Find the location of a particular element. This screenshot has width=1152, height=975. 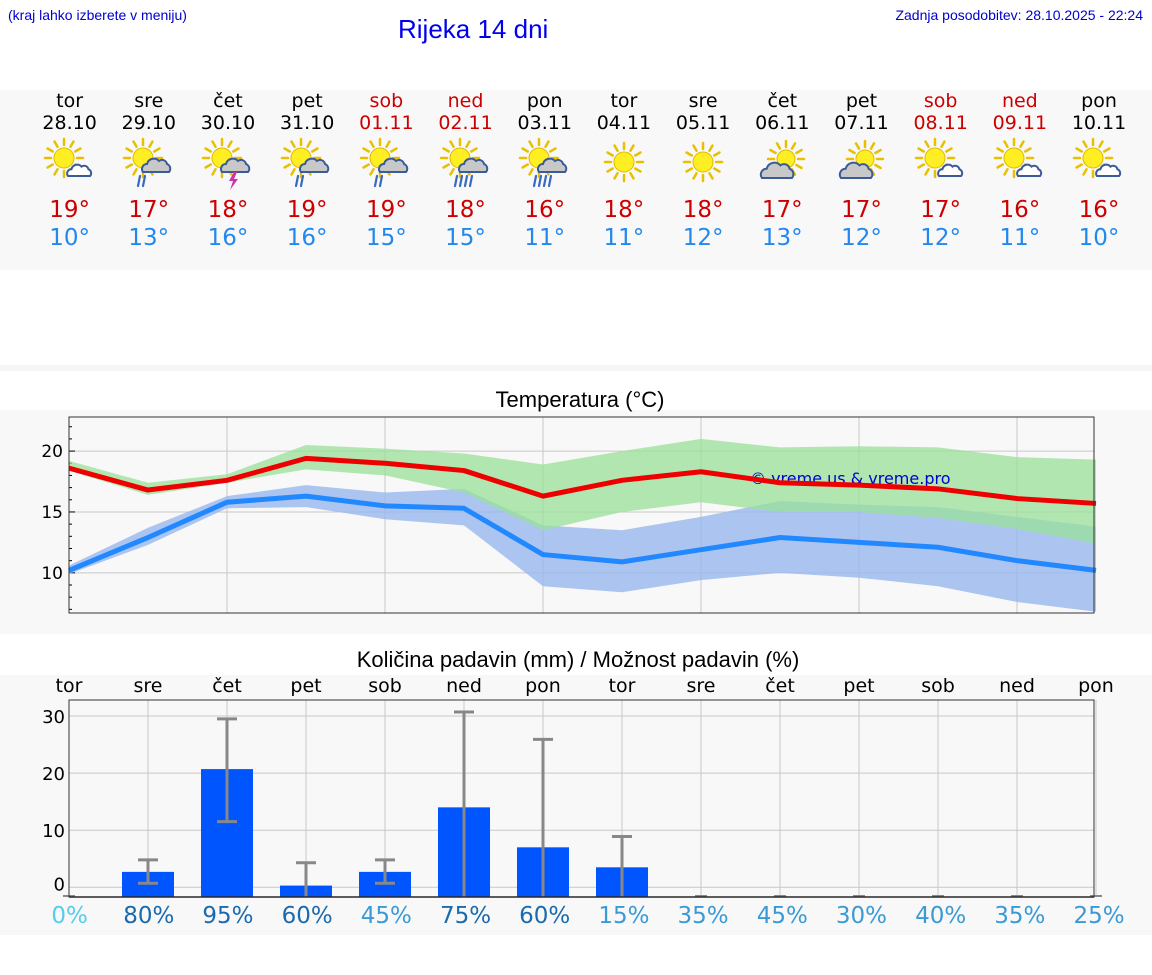

sun-cloud-thunder-icon is located at coordinates (226, 163).